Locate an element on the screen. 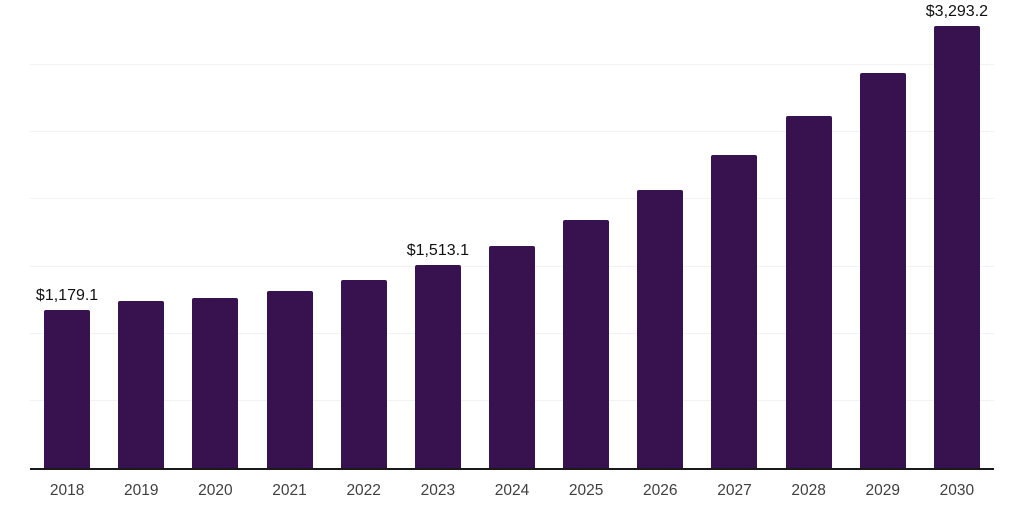 The image size is (1024, 512). x-tick-label-2027: 2027 is located at coordinates (734, 490).